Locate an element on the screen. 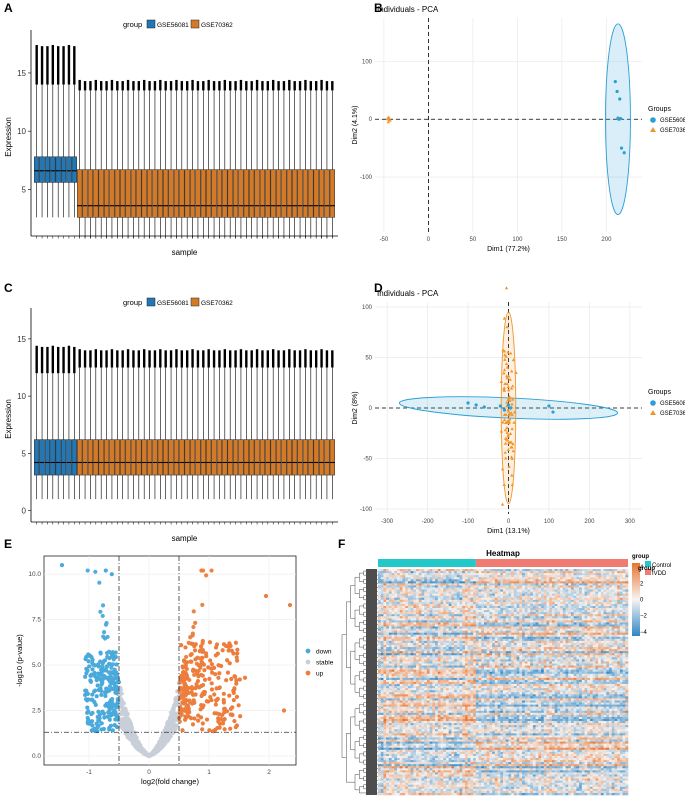 The height and width of the screenshot is (800, 685). box-body is located at coordinates (332, 193).